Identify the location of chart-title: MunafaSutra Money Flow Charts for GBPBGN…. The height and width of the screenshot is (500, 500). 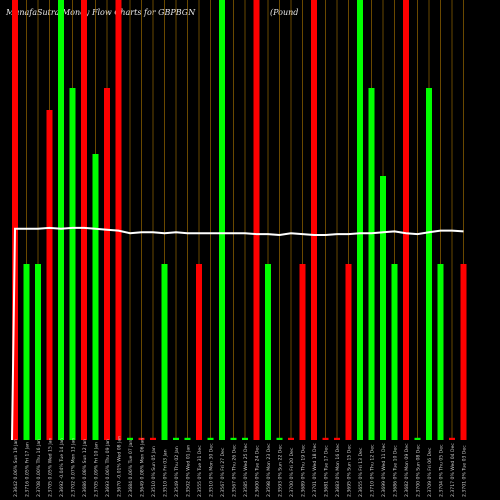
(251, 12).